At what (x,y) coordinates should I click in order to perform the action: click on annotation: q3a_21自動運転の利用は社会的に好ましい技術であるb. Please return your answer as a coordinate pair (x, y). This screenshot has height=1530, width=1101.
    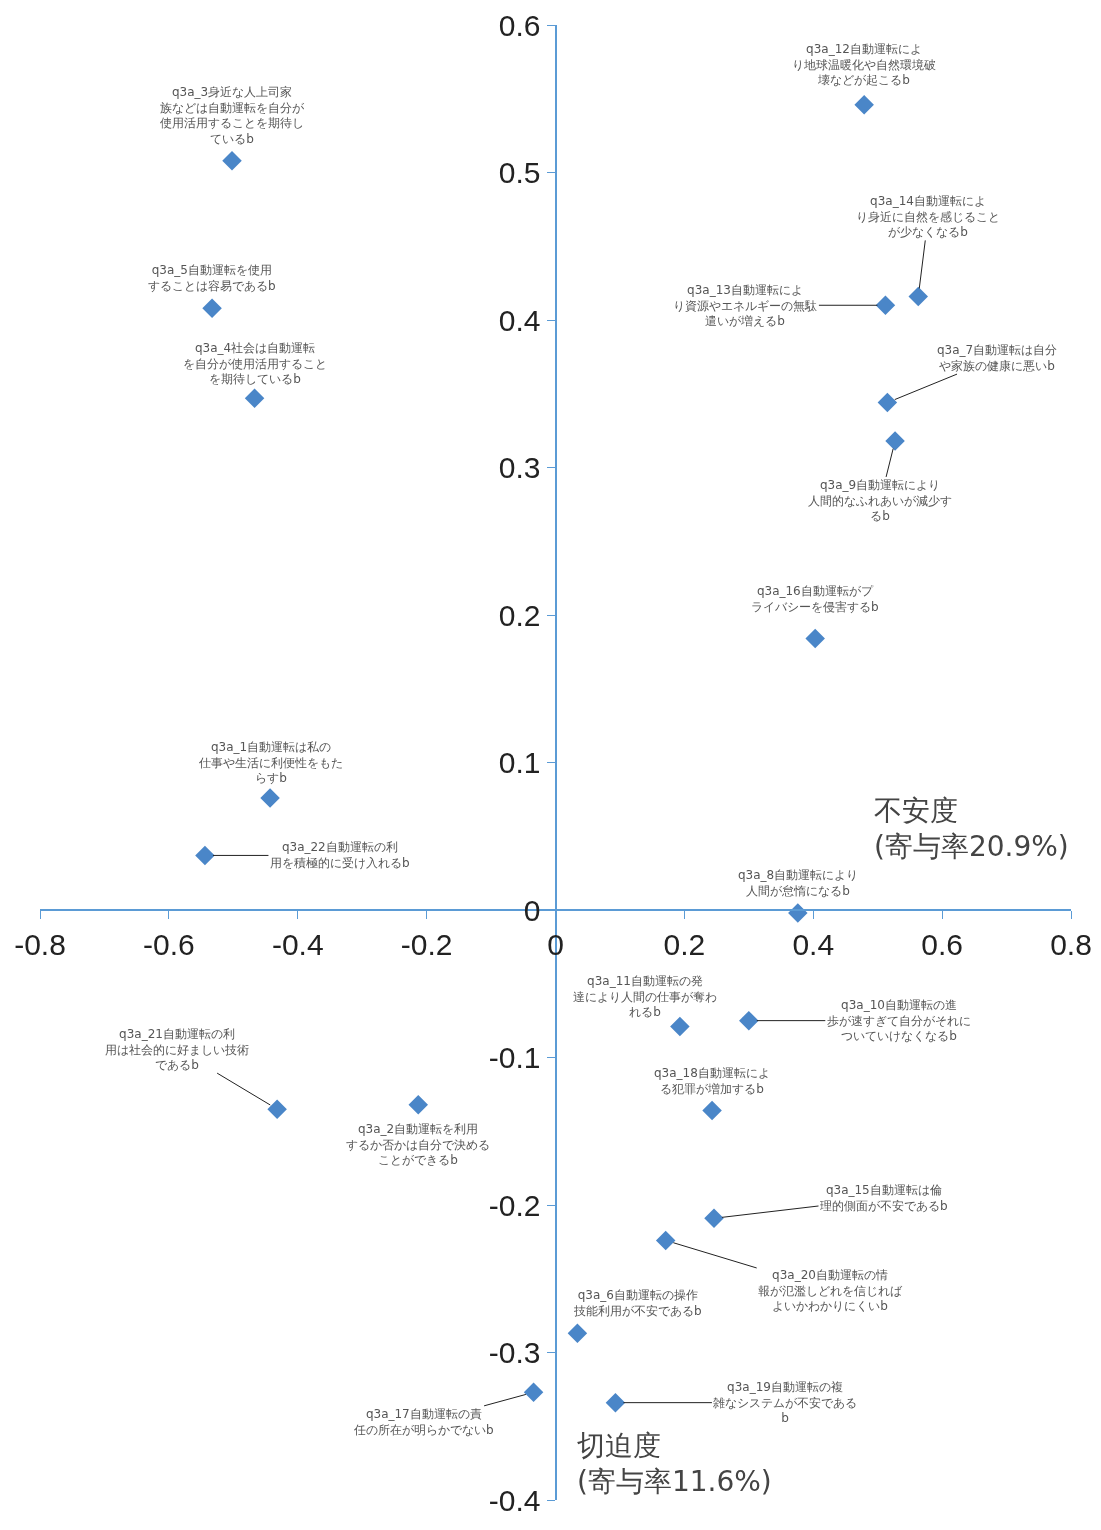
    Looking at the image, I should click on (177, 1050).